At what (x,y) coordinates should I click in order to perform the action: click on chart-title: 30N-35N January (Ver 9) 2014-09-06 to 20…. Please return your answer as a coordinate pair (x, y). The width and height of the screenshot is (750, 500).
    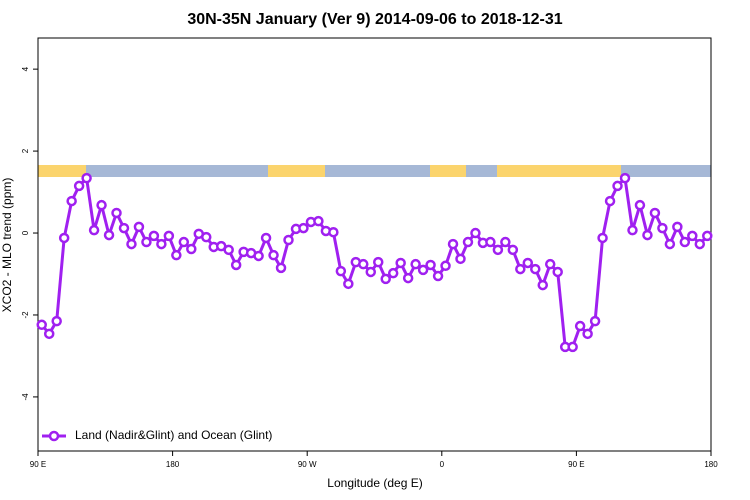
    Looking at the image, I should click on (374, 19).